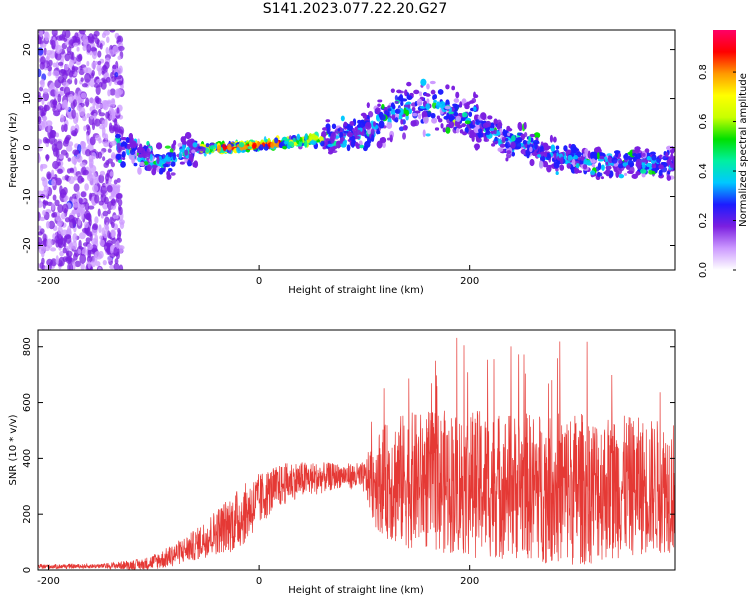  I want to click on colorbar-tick-label: 0.0, so click(703, 270).